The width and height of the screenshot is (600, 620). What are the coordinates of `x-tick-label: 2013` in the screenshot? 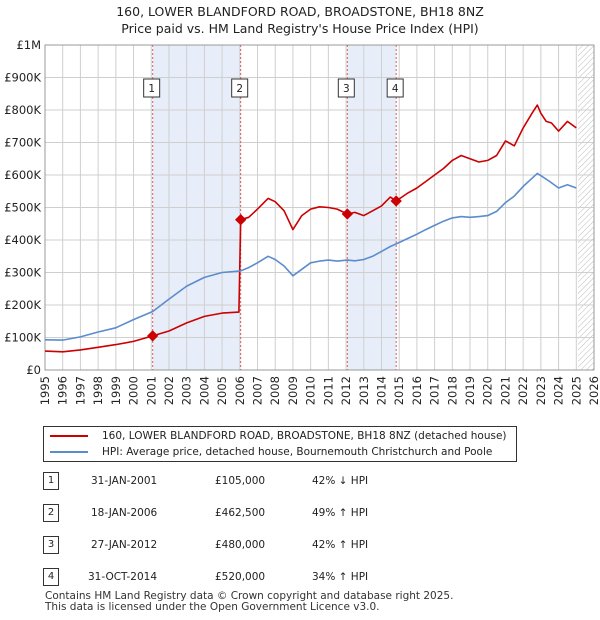 It's located at (364, 390).